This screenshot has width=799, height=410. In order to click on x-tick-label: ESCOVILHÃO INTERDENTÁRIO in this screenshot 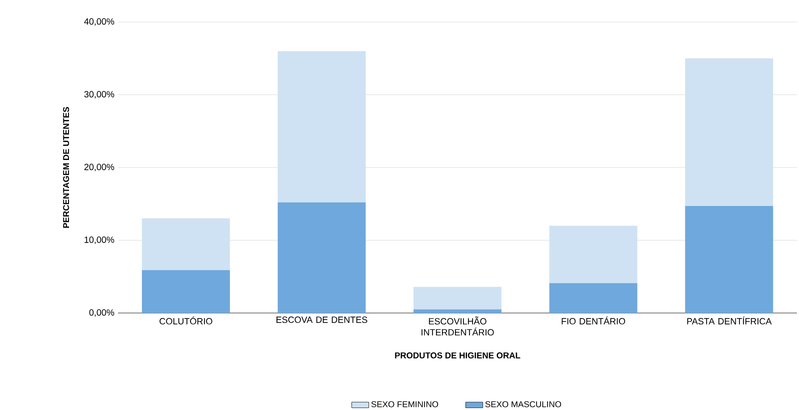, I will do `click(458, 326)`.